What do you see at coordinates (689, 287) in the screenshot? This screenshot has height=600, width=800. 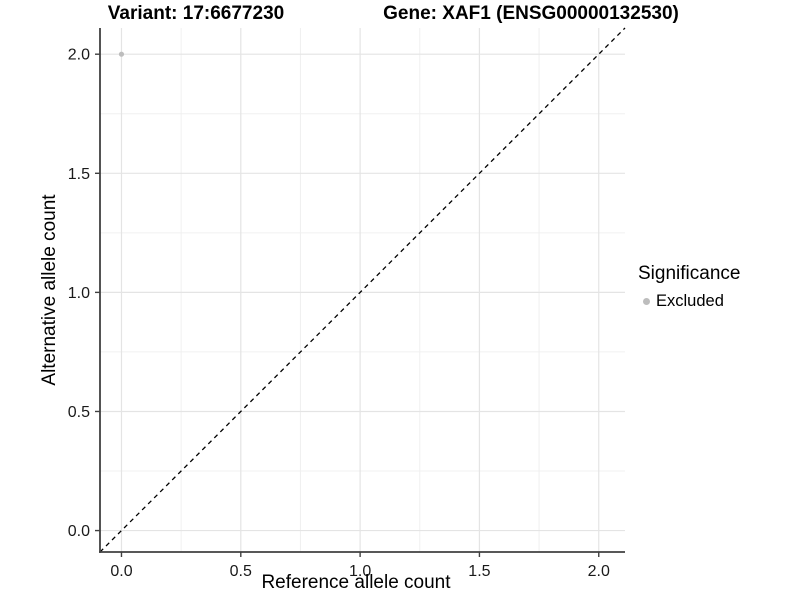 I see `legend: Significance Excluded` at bounding box center [689, 287].